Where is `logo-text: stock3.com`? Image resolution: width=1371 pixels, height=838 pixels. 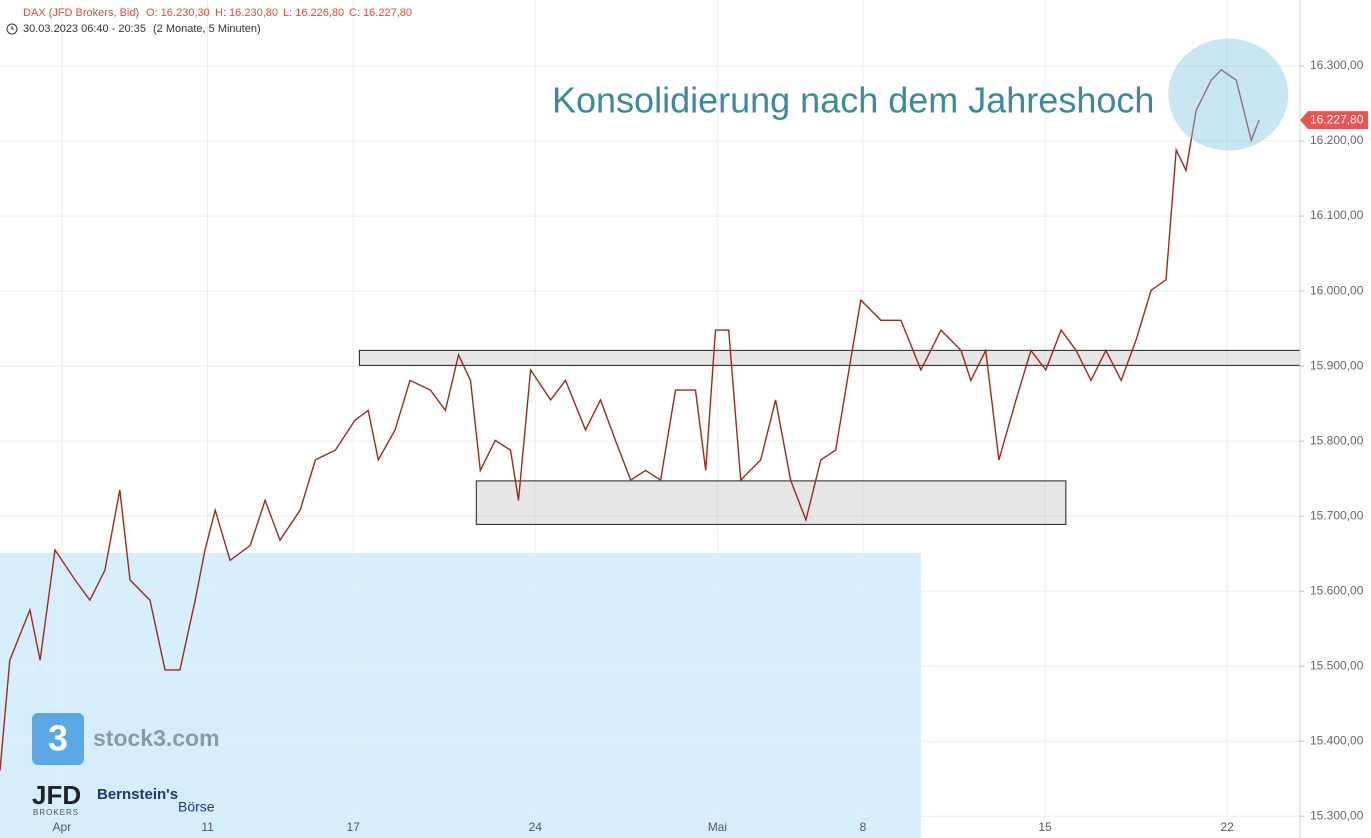 logo-text: stock3.com is located at coordinates (156, 738).